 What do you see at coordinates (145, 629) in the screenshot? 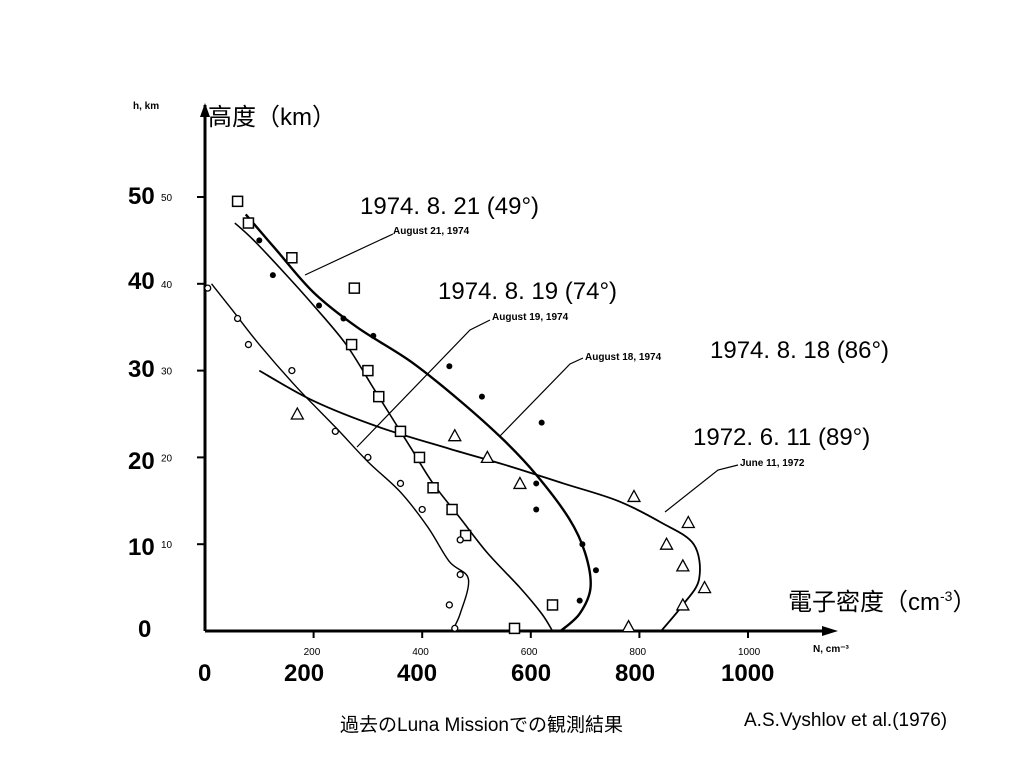
I see `y-tick-label: 0` at bounding box center [145, 629].